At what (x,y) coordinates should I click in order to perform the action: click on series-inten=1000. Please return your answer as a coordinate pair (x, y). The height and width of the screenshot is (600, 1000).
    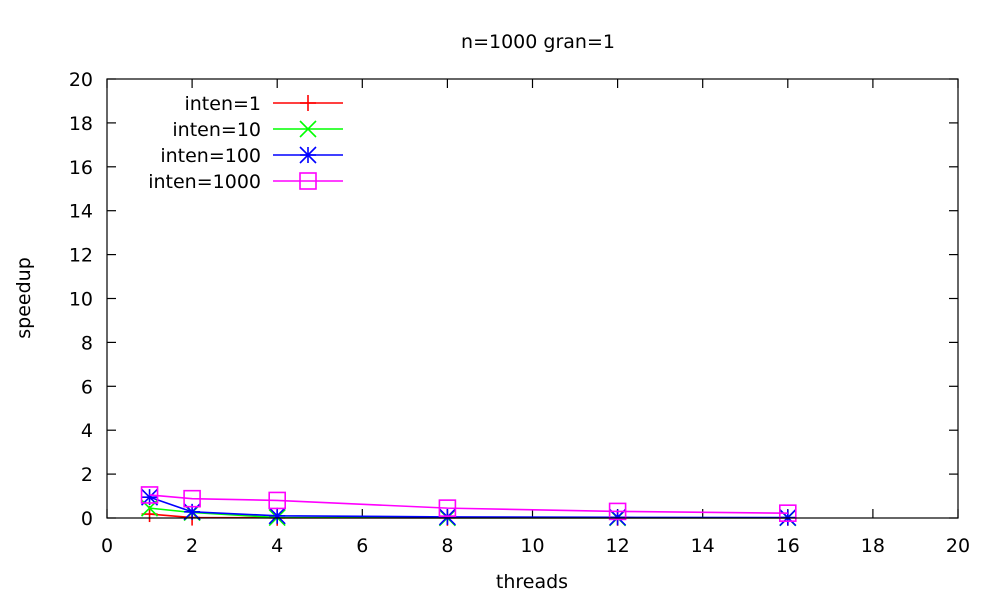
    Looking at the image, I should click on (468, 504).